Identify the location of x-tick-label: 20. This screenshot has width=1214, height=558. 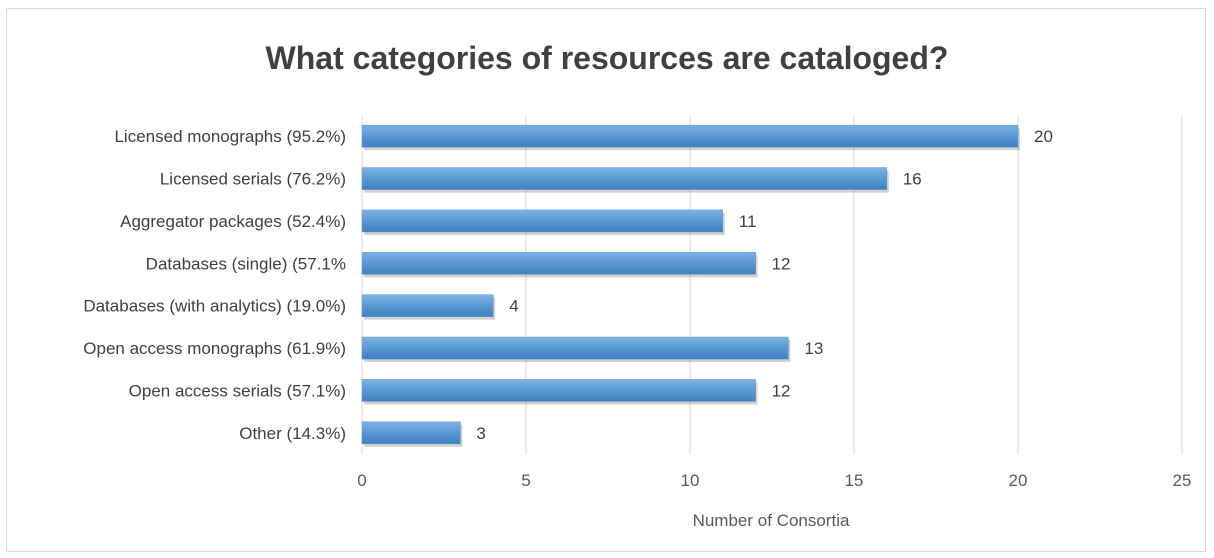
(1018, 480).